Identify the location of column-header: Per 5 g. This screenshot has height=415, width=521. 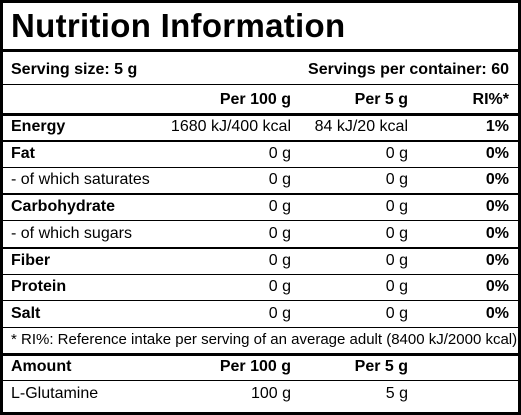
(381, 99).